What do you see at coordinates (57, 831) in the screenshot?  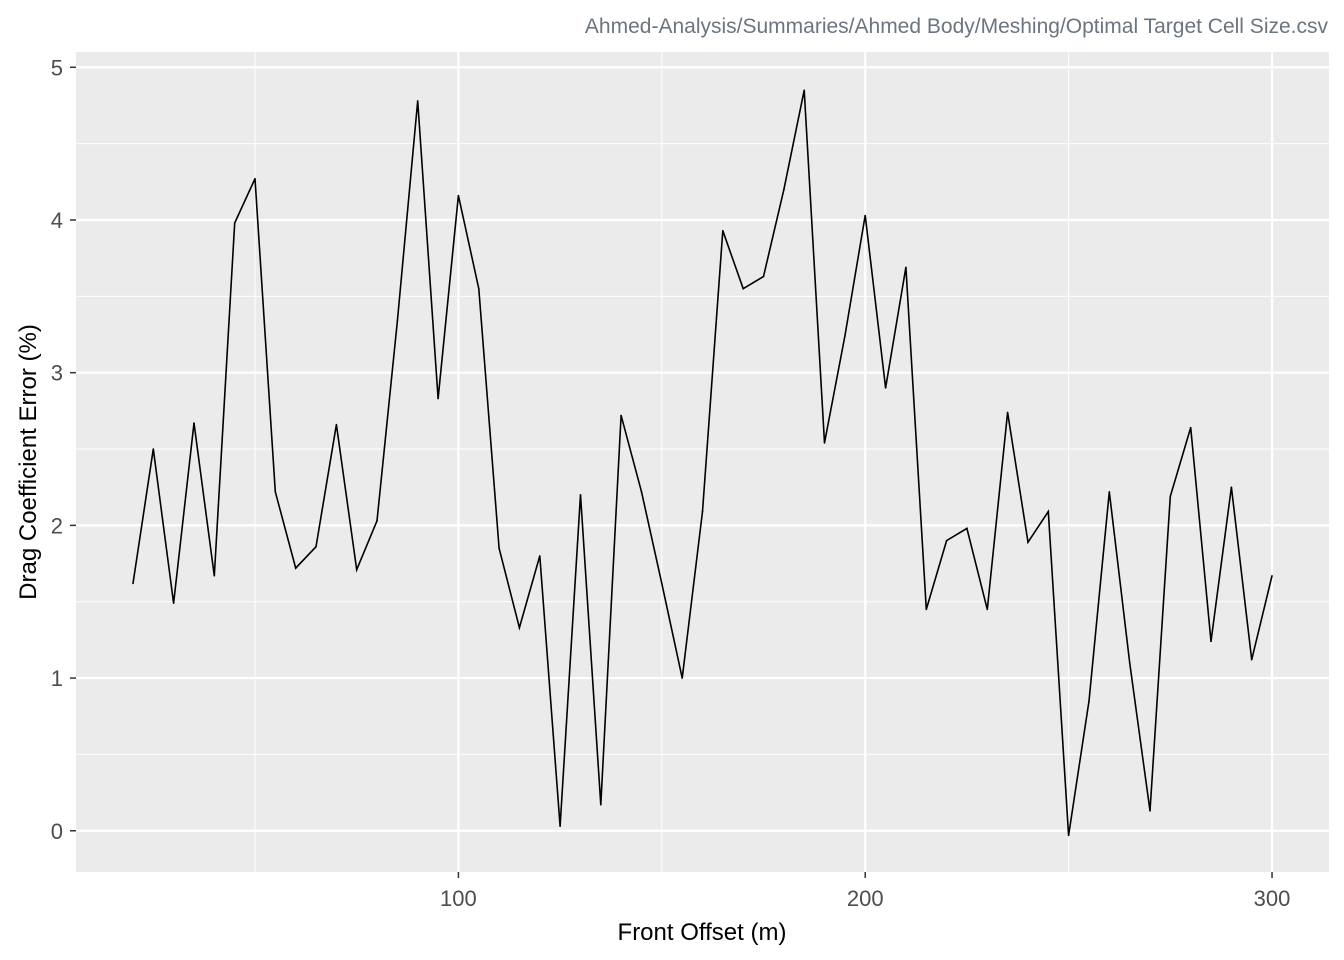 I see `y-tick-label: 0` at bounding box center [57, 831].